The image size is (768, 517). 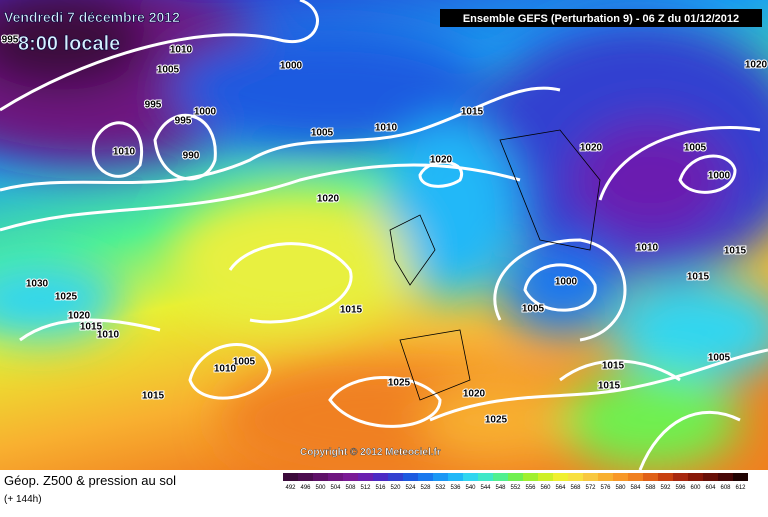 I want to click on scale-label: 612, so click(x=740, y=488).